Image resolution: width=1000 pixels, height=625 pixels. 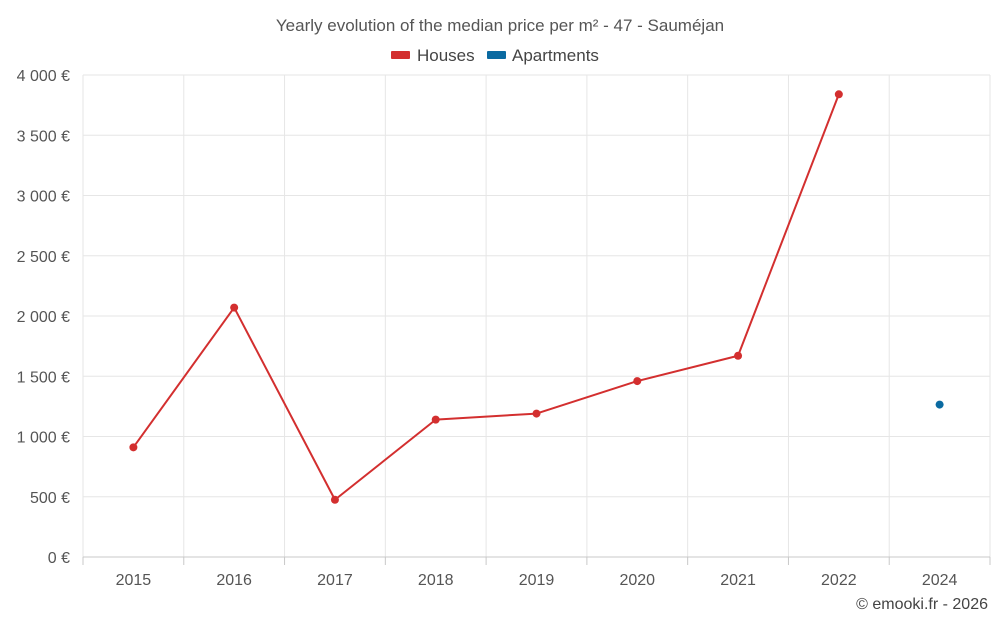 I want to click on y-tick-label: 2 000 €, so click(x=43, y=317).